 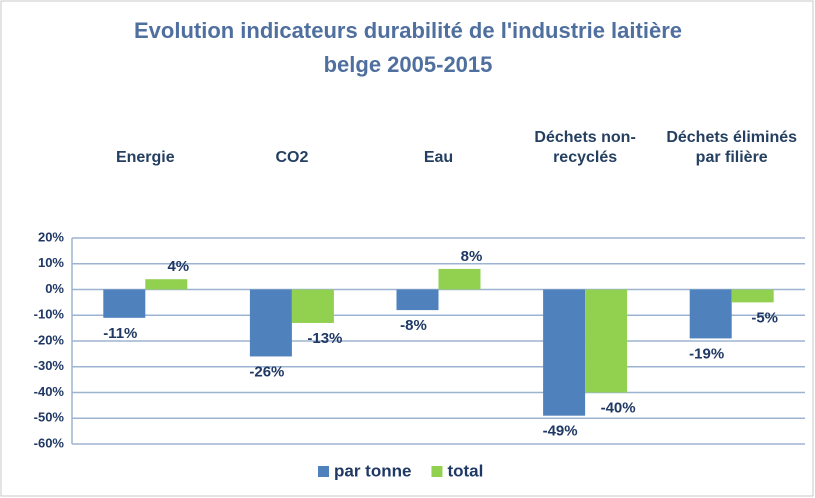 I want to click on y-tick-label: 10%, so click(x=51, y=262).